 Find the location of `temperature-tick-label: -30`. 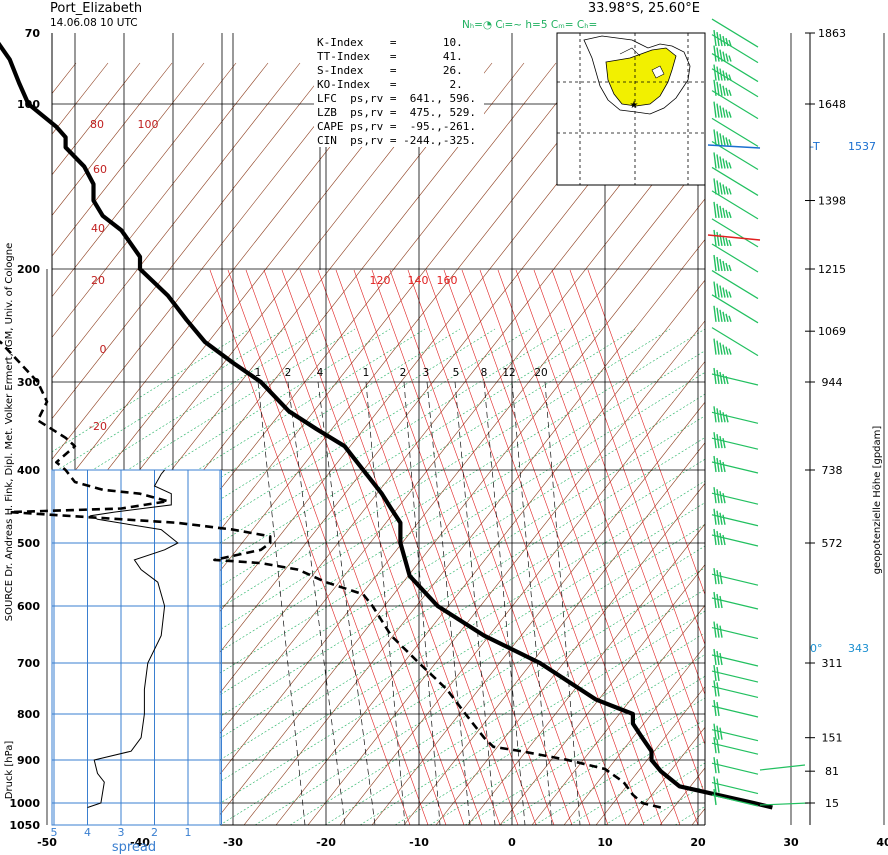

temperature-tick-label: -30 is located at coordinates (233, 842).